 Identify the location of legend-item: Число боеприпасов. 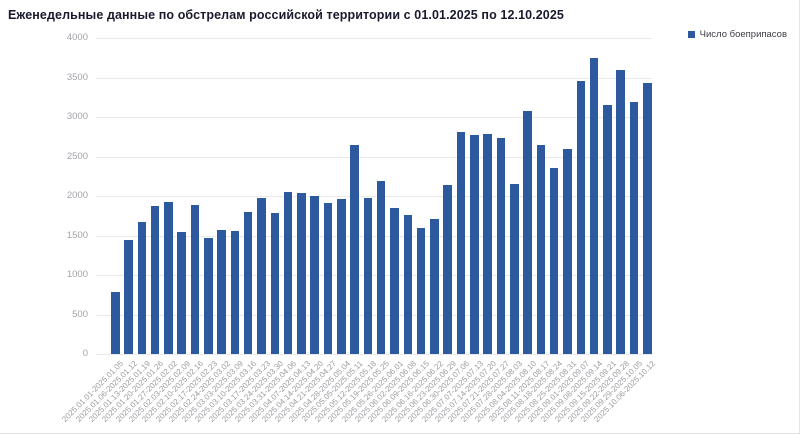
(737, 34).